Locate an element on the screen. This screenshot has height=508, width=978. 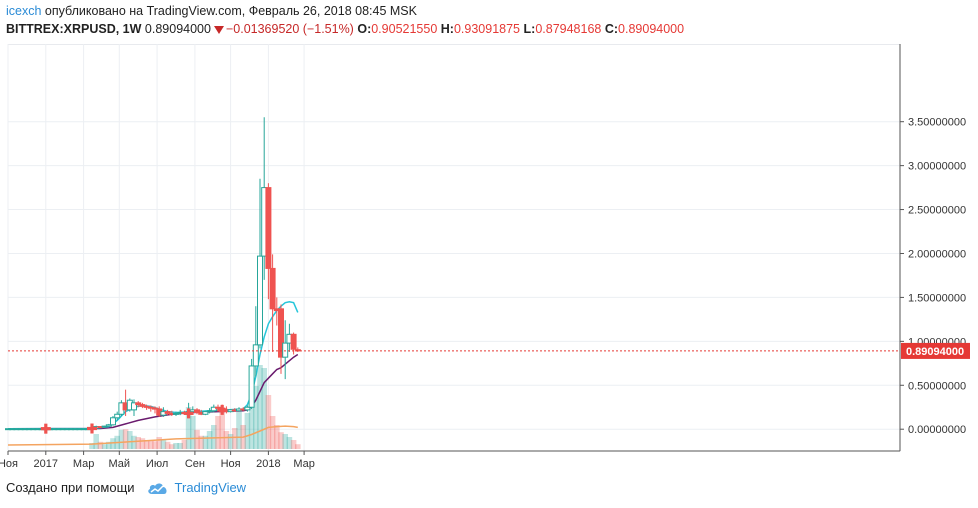
author-link: icexch is located at coordinates (24, 11).